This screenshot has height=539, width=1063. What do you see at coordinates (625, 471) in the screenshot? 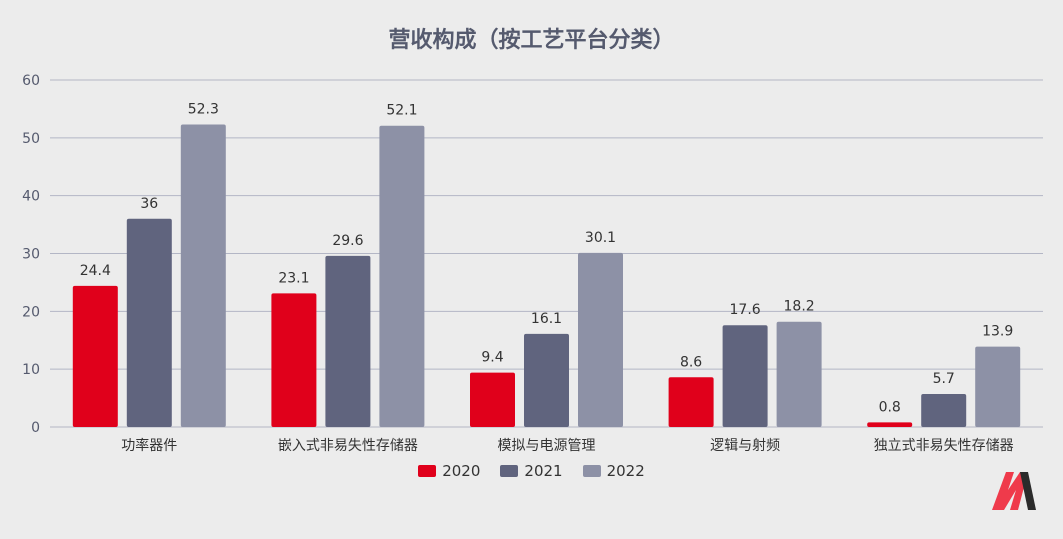
I see `legend-label: 2022` at bounding box center [625, 471].